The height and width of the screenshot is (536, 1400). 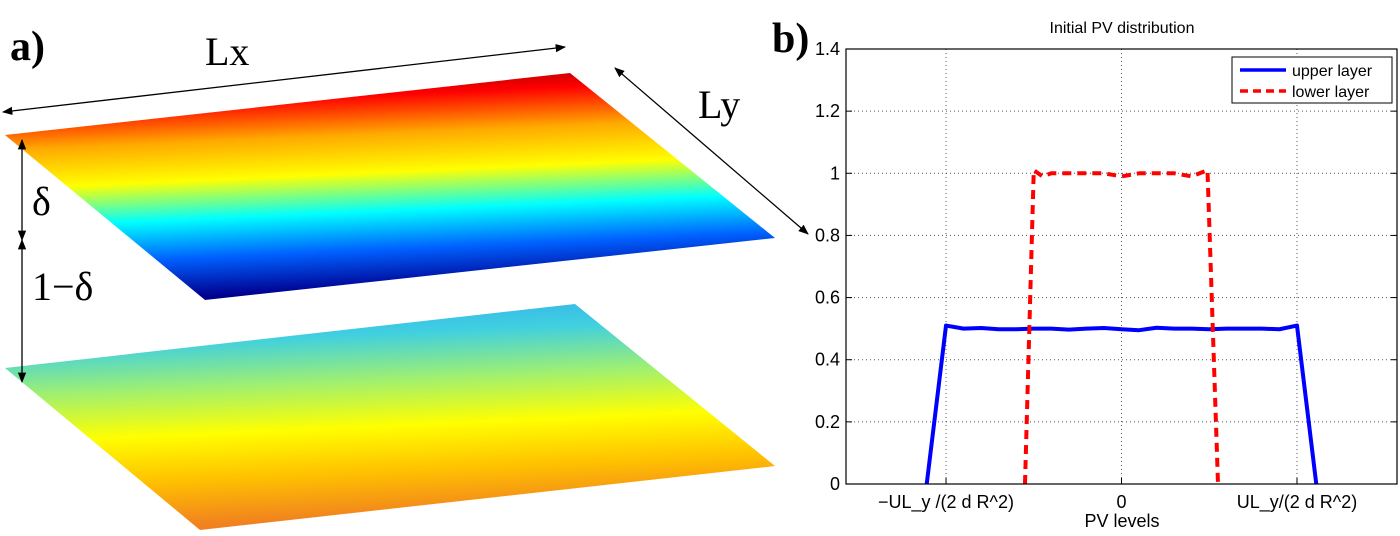 I want to click on series-line-upper-layer, so click(x=1121, y=404).